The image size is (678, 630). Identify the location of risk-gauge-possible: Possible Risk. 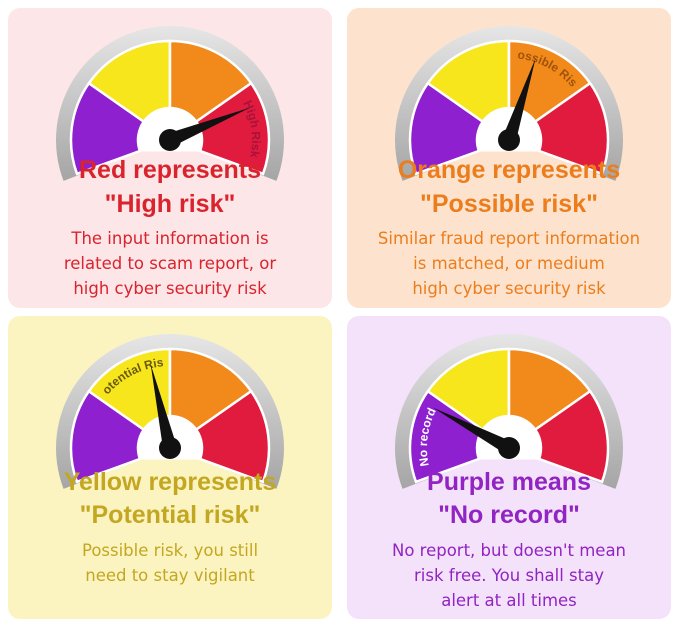
(506, 91).